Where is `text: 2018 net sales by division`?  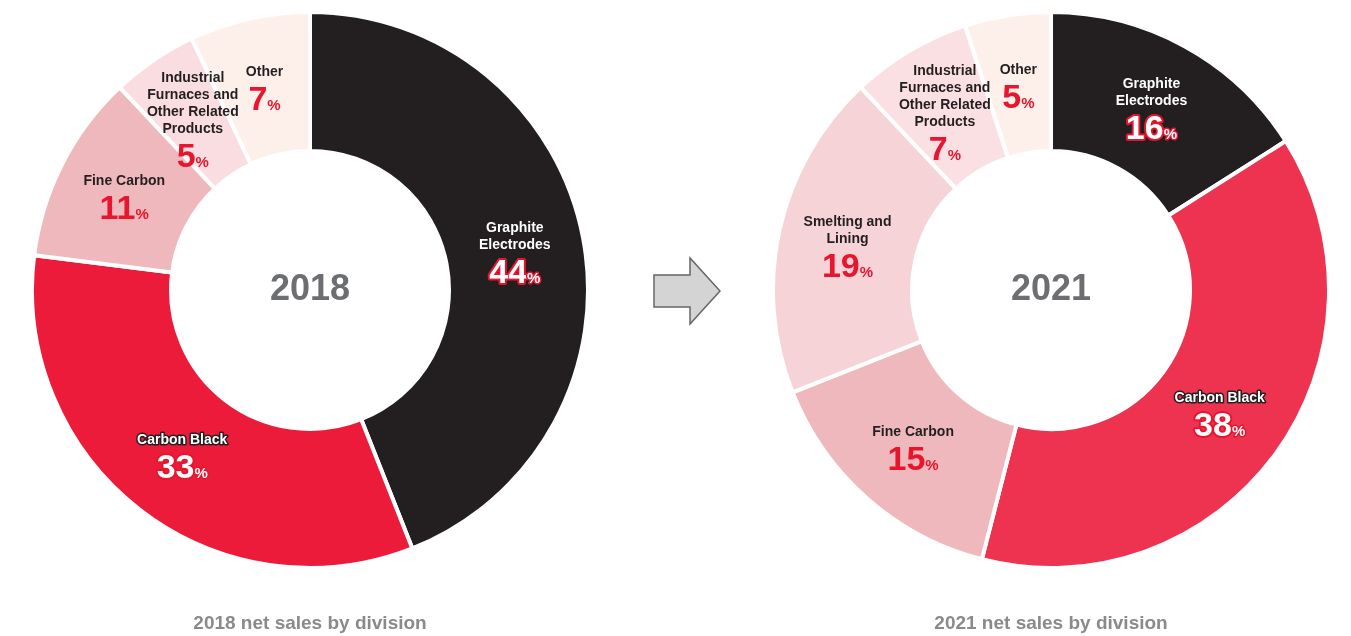 text: 2018 net sales by division is located at coordinates (310, 623).